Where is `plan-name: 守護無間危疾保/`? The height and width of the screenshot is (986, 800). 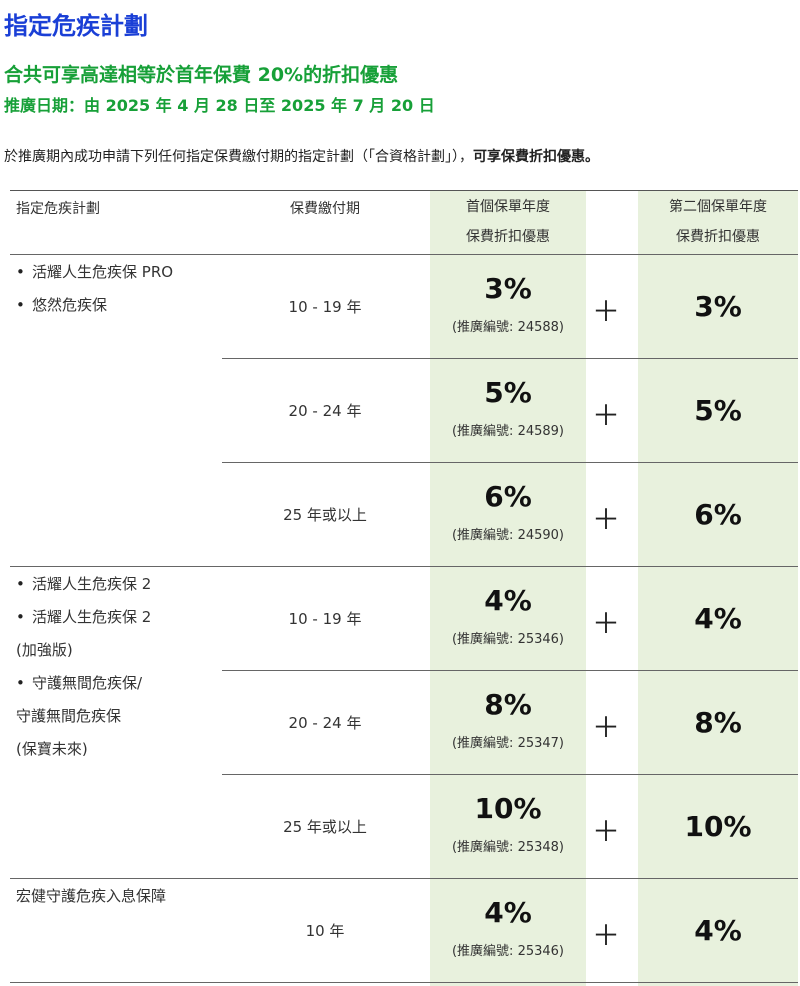 plan-name: 守護無間危疾保/ is located at coordinates (126, 683).